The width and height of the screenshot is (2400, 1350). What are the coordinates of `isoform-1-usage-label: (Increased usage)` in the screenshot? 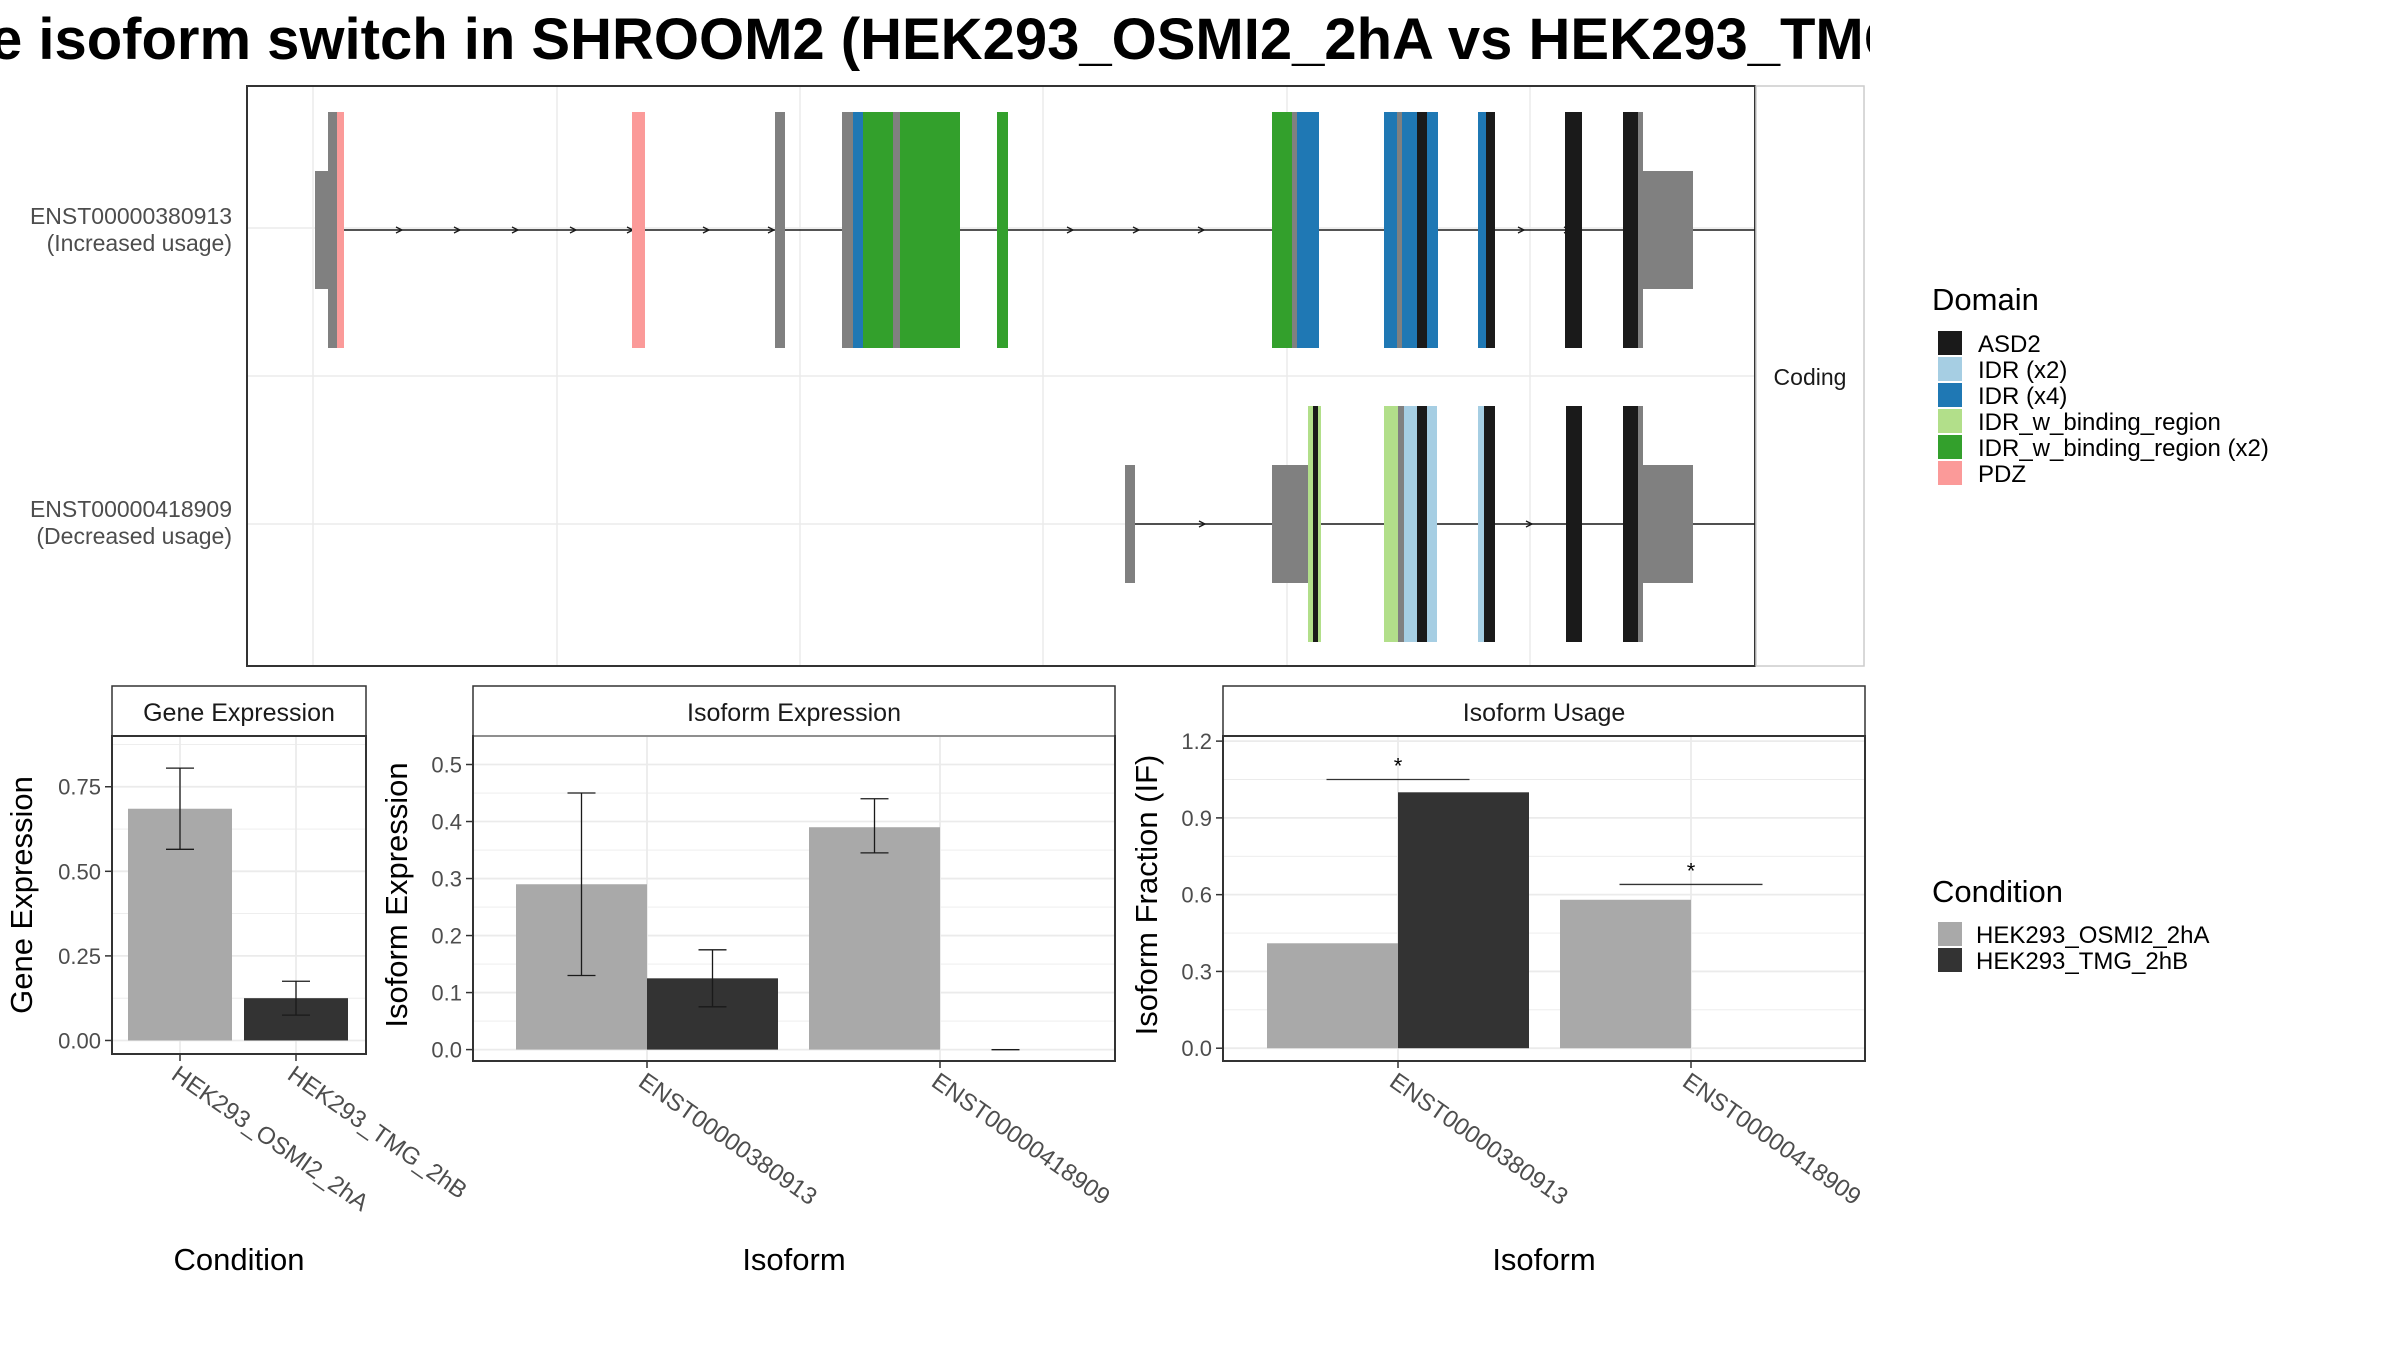 It's located at (139, 243).